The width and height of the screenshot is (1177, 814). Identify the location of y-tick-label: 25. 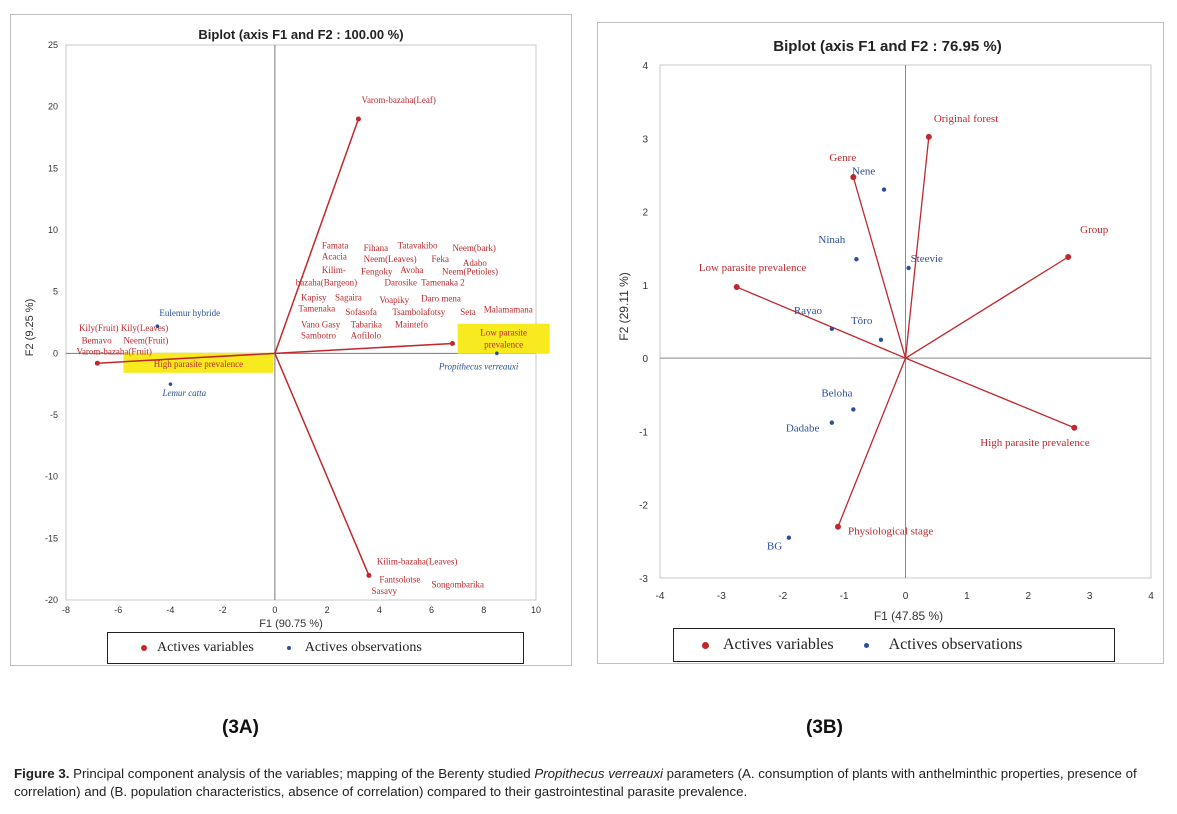
(53, 45).